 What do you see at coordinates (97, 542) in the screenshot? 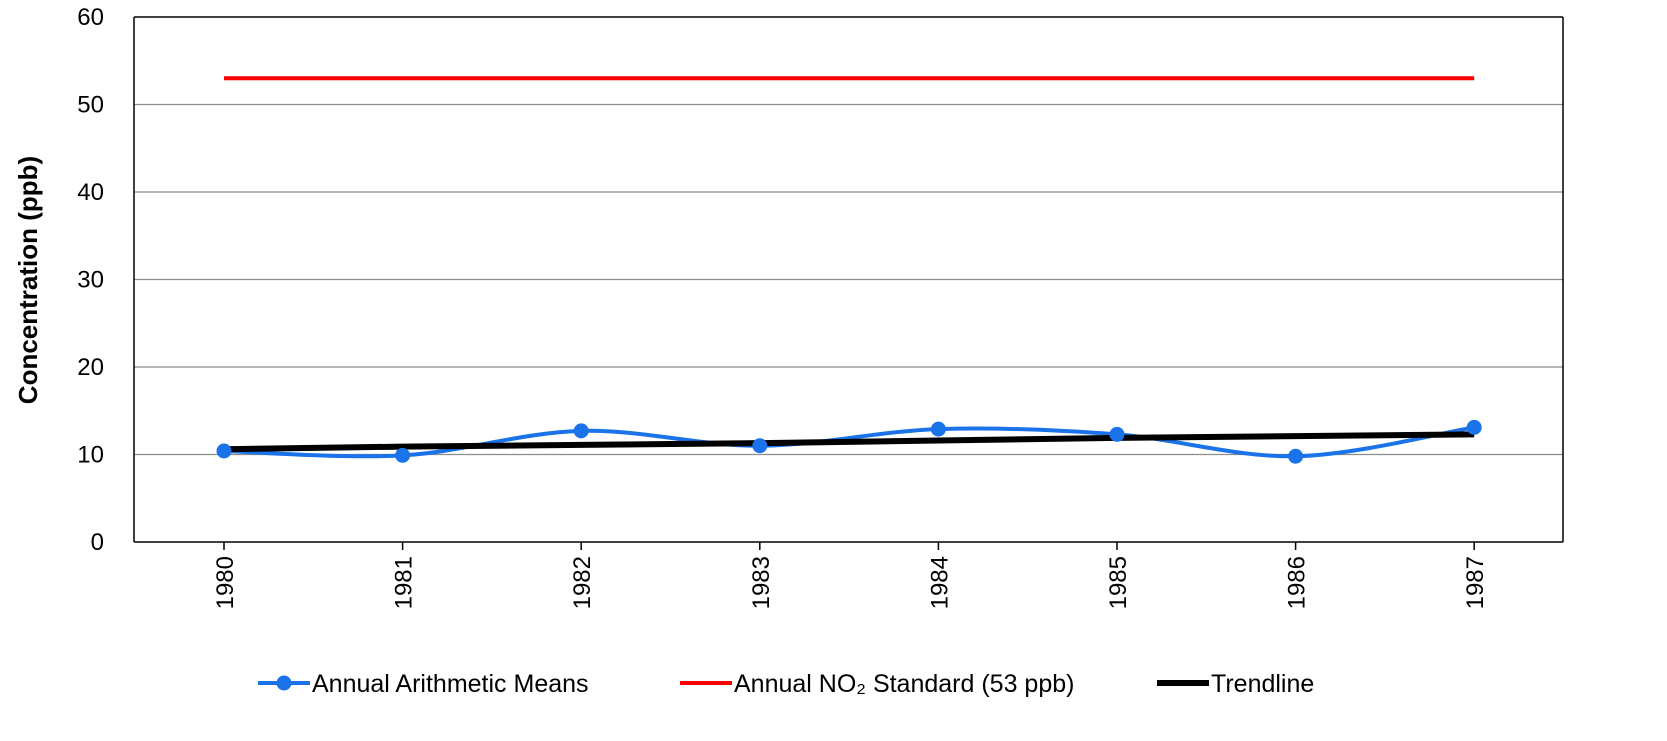
I see `y-tick-label: 0` at bounding box center [97, 542].